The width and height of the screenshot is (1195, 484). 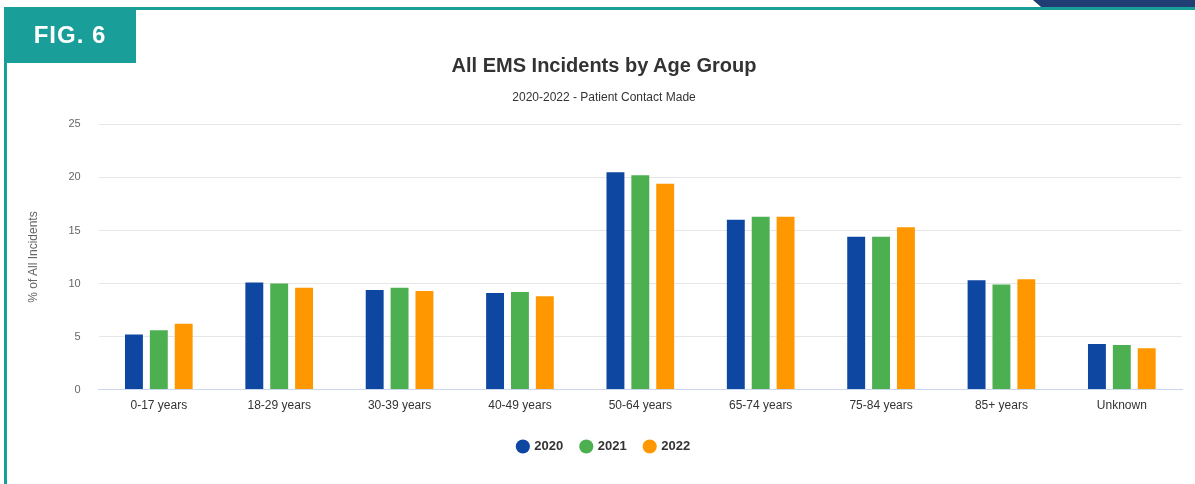 What do you see at coordinates (399, 405) in the screenshot?
I see `x-tick-label: 30-39 years` at bounding box center [399, 405].